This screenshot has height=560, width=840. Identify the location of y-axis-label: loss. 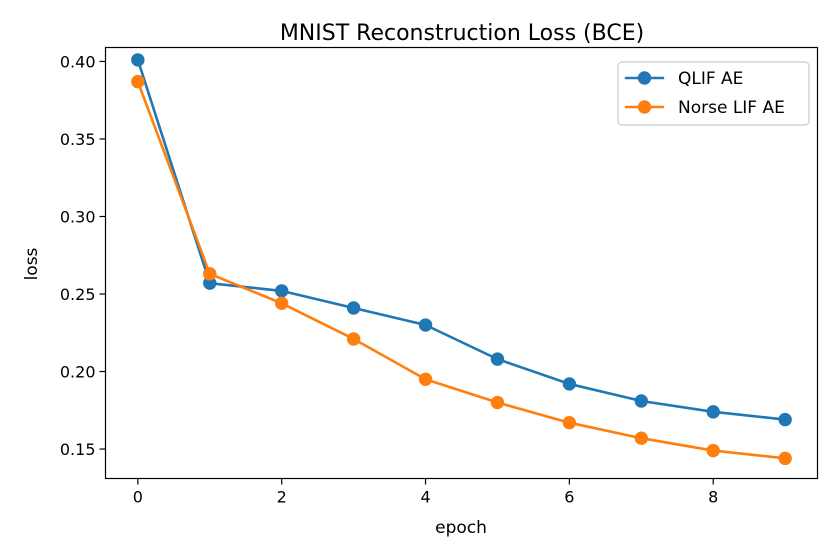
(32, 263).